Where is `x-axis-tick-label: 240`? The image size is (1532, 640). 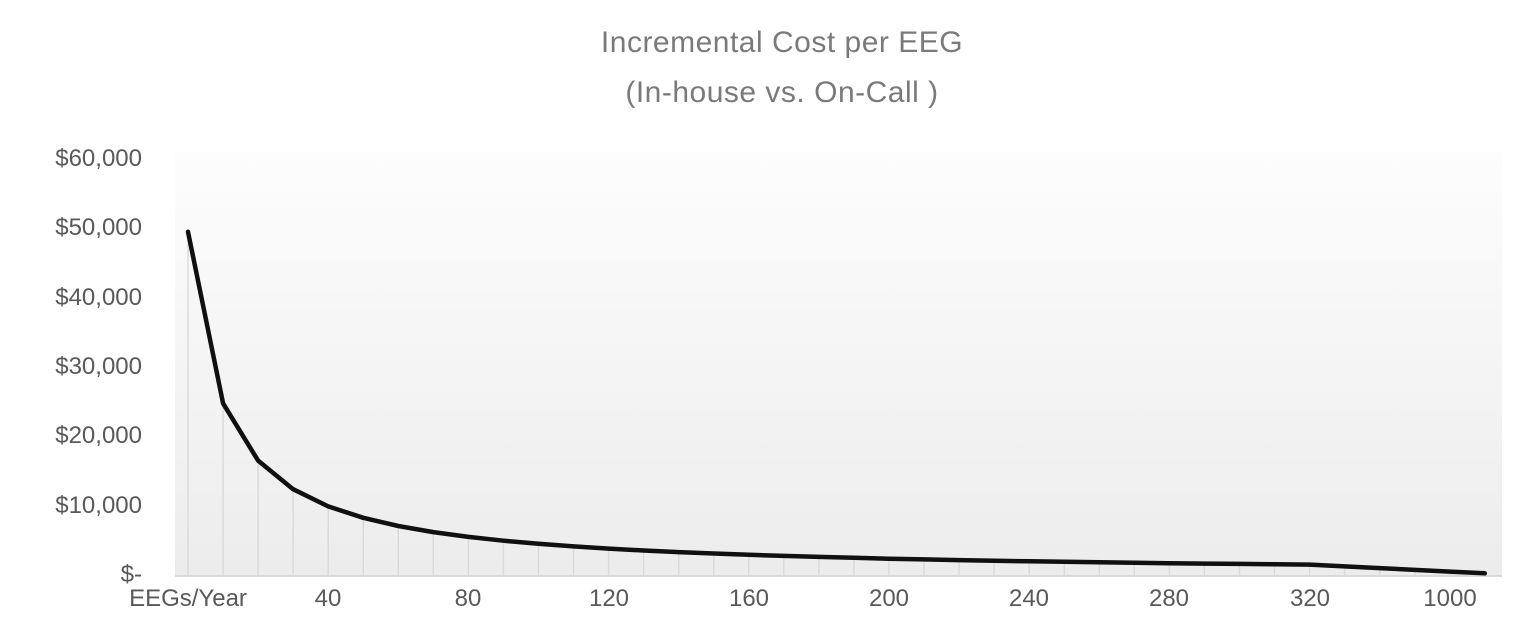
x-axis-tick-label: 240 is located at coordinates (1029, 598).